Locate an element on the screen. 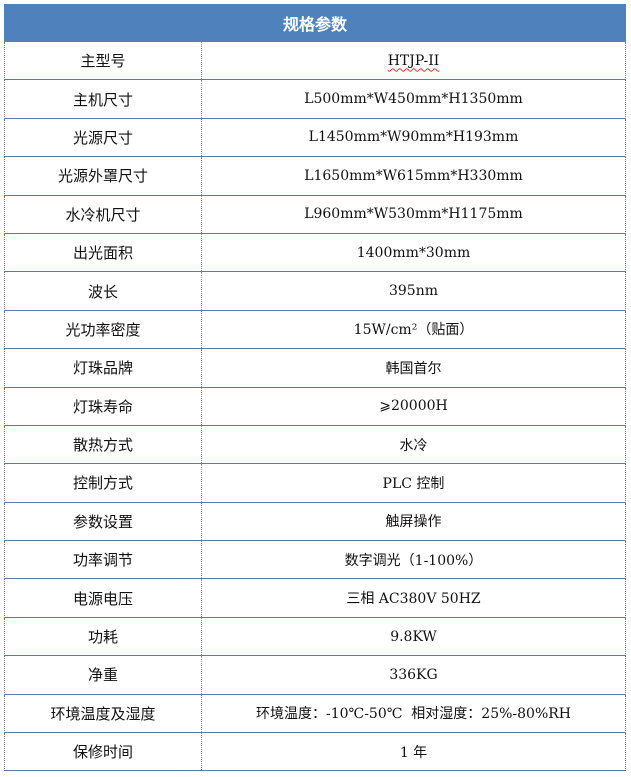 The image size is (631, 777). spec-value-text: 1 年 is located at coordinates (413, 752).